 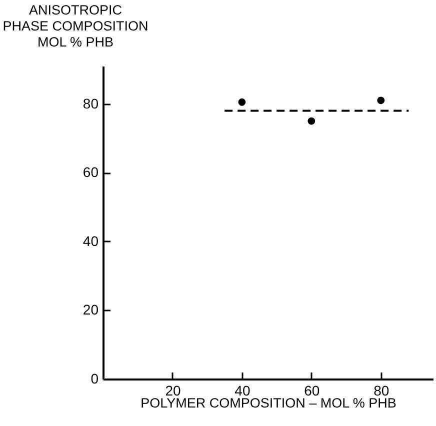 What do you see at coordinates (90, 103) in the screenshot?
I see `y-tick-label: 80` at bounding box center [90, 103].